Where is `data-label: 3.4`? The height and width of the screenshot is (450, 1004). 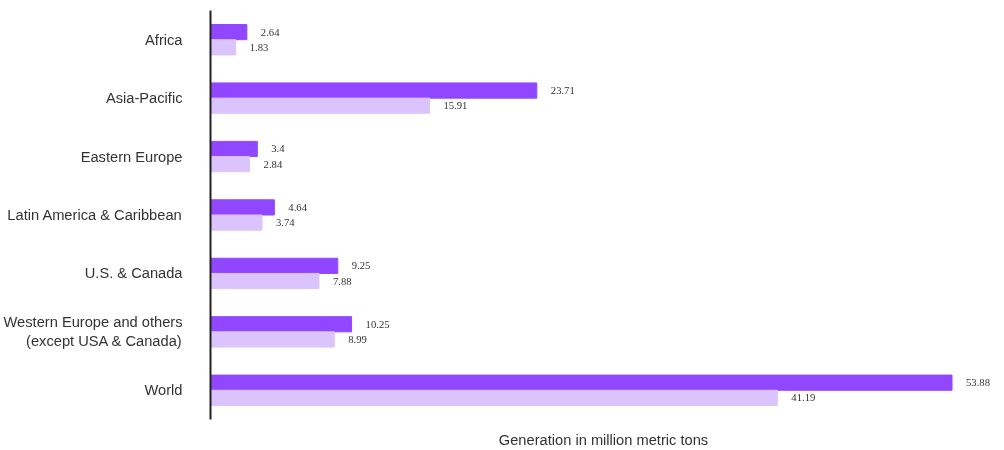
data-label: 3.4 is located at coordinates (278, 149).